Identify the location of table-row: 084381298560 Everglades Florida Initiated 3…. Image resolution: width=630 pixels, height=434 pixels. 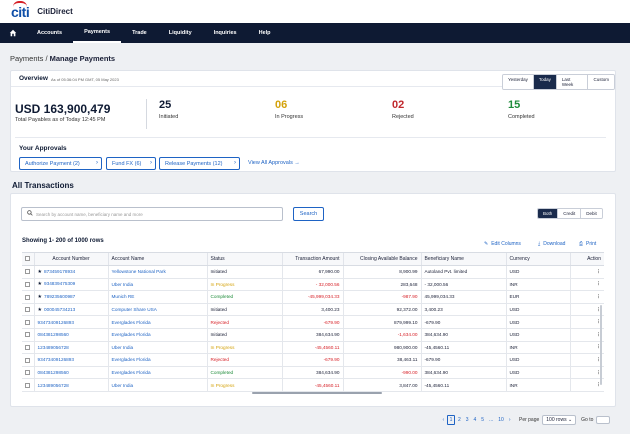
(313, 335).